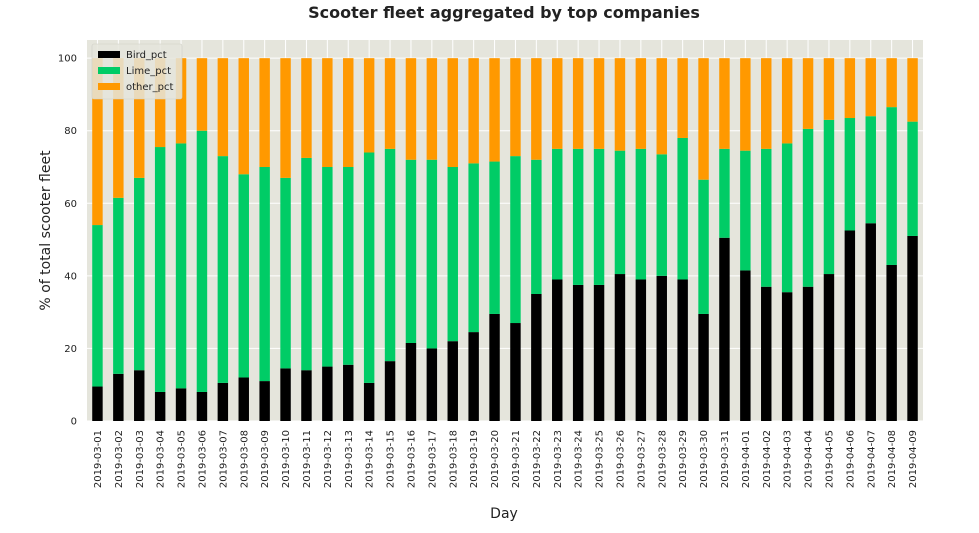  What do you see at coordinates (641, 459) in the screenshot?
I see `x-tick-label: 2019-03-27` at bounding box center [641, 459].